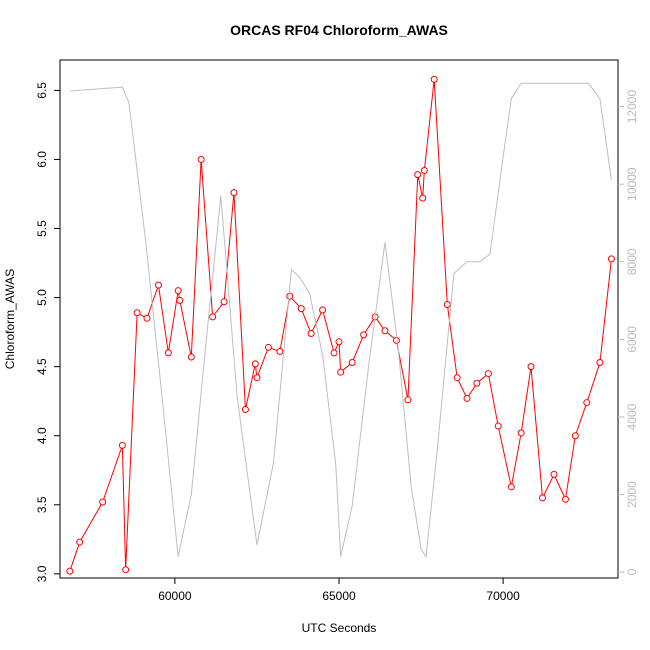 This screenshot has height=650, width=650. What do you see at coordinates (42, 435) in the screenshot?
I see `y-tick-label: 4.0` at bounding box center [42, 435].